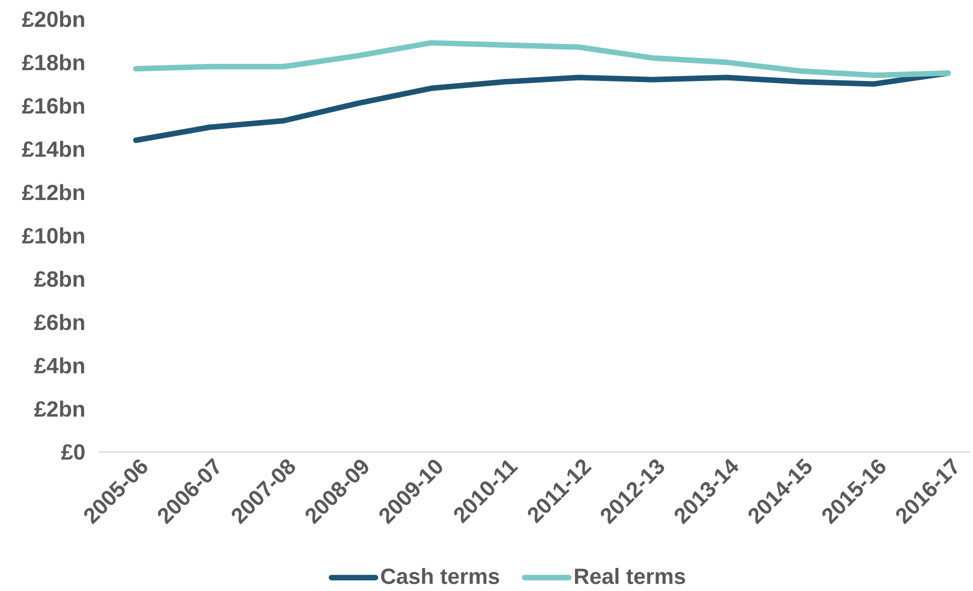  What do you see at coordinates (53, 106) in the screenshot?
I see `y-tick-label: £16bn` at bounding box center [53, 106].